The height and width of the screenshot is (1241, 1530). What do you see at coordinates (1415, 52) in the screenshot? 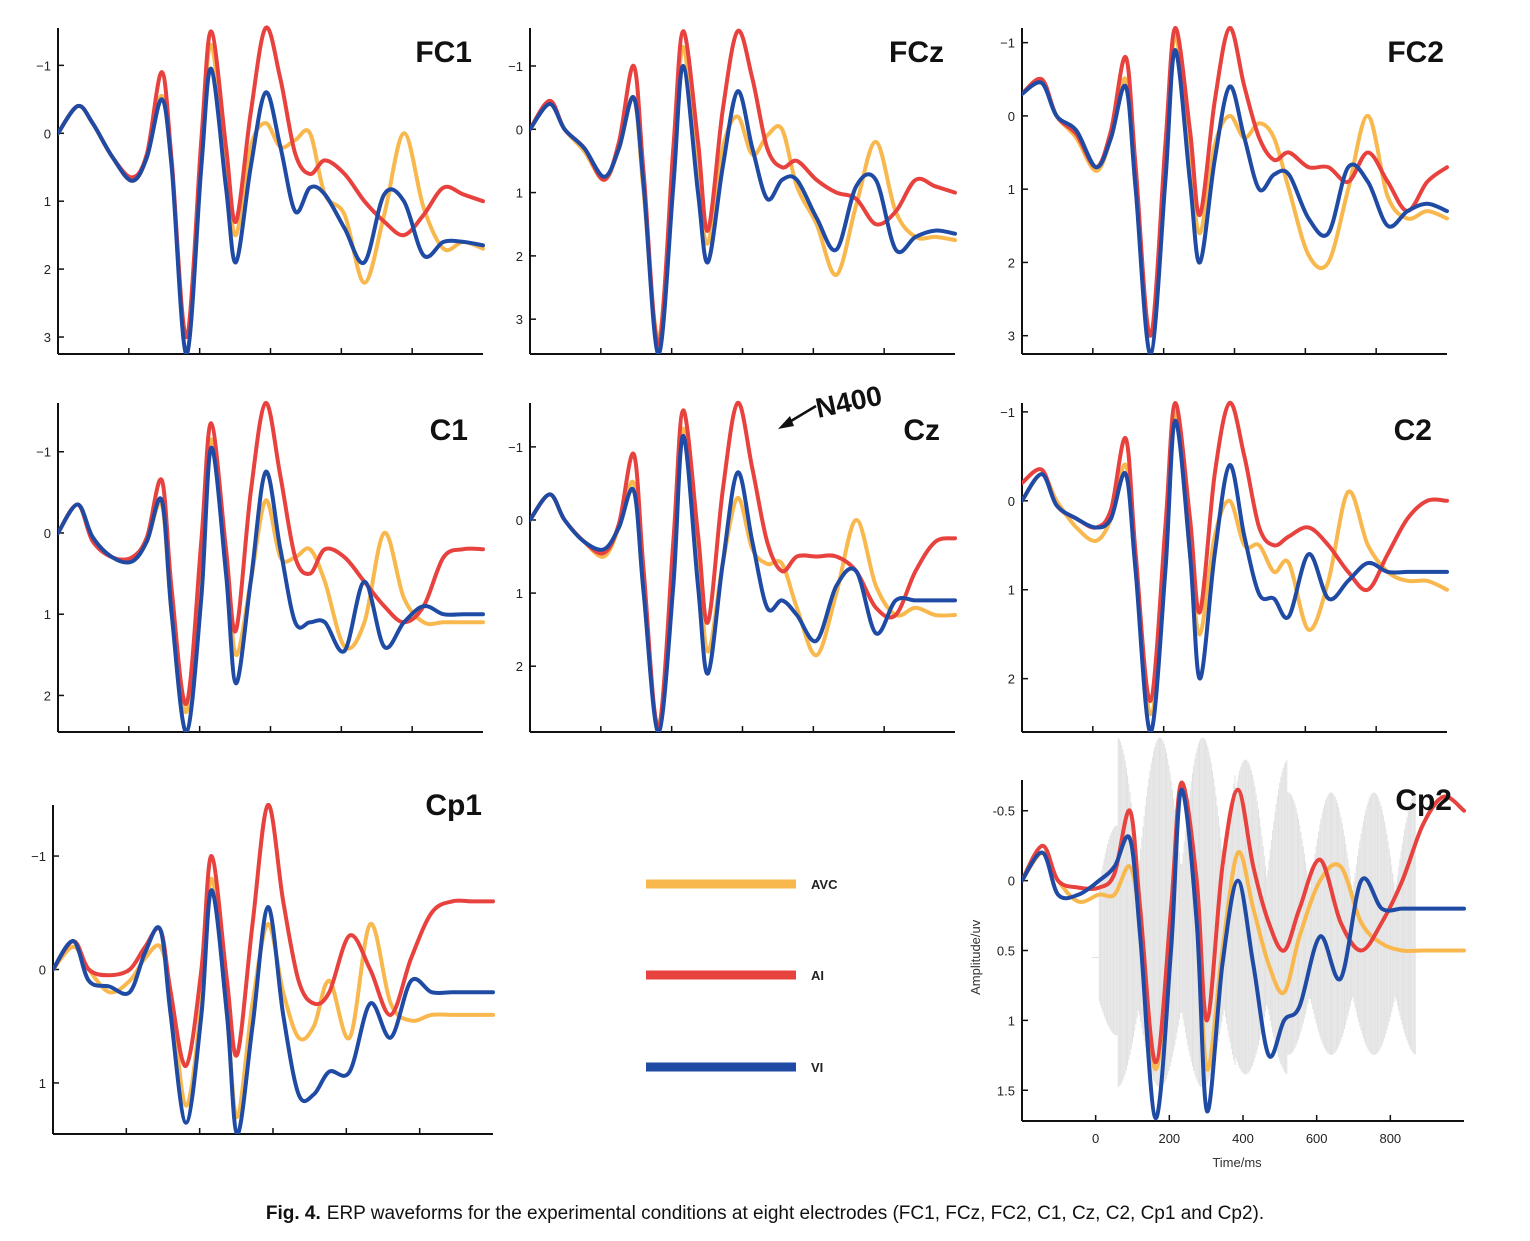
I see `electrode-label: FC2` at bounding box center [1415, 52].